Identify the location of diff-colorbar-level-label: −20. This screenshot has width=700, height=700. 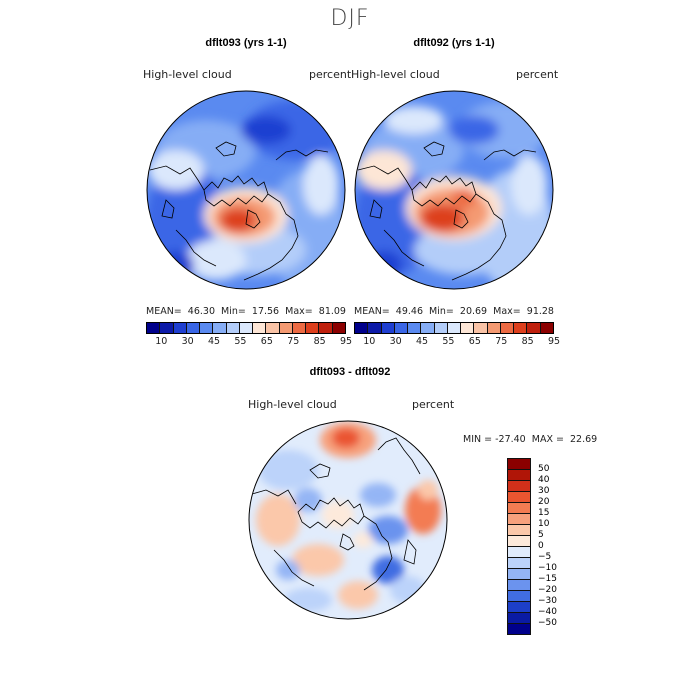
(547, 590).